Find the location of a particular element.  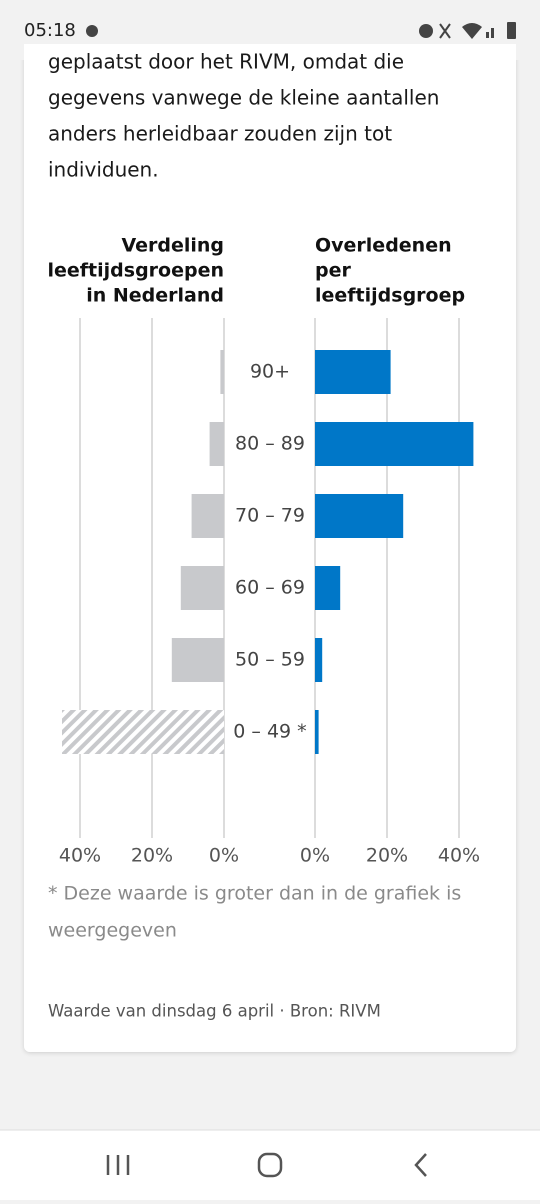

panel-title: Overledenen is located at coordinates (383, 246).